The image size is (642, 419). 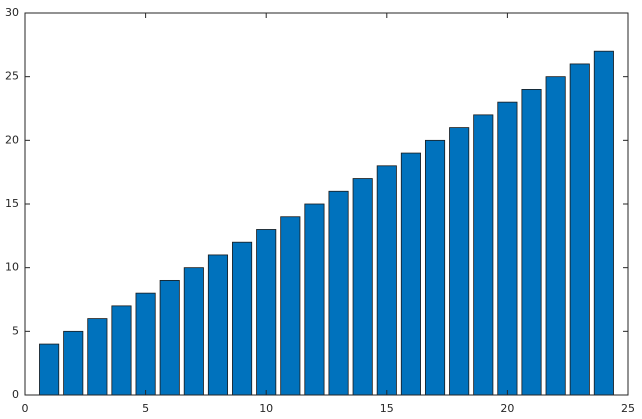 What do you see at coordinates (15, 330) in the screenshot?
I see `y-tick-label: 5` at bounding box center [15, 330].